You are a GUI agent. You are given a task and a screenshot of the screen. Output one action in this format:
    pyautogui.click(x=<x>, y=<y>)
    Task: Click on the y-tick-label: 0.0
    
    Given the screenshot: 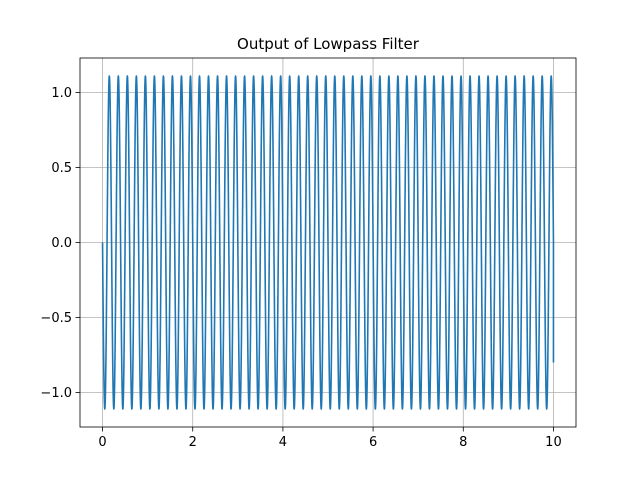 What is the action you would take?
    pyautogui.click(x=61, y=243)
    